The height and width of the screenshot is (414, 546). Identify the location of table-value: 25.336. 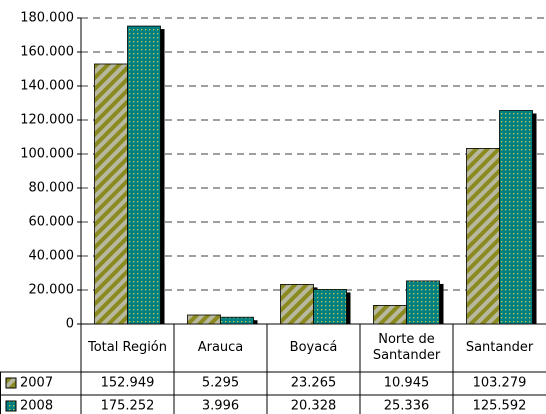
(407, 406).